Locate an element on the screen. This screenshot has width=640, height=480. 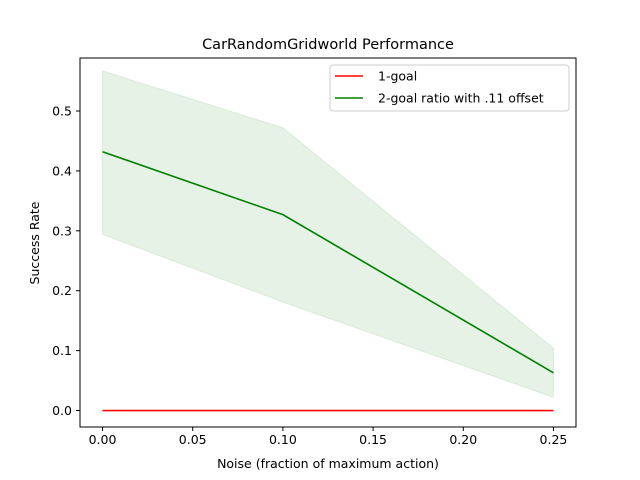
y-axis-ticks: 0.0 0.1 0.2 0.3 0.4 0.5 is located at coordinates (66, 261).